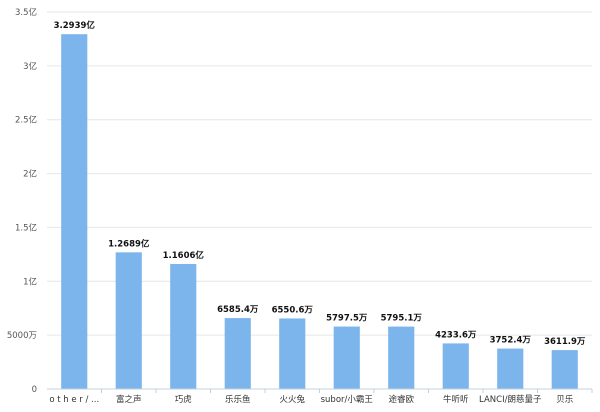 The height and width of the screenshot is (412, 600). Describe the element at coordinates (34, 390) in the screenshot. I see `y-tick-label: 0` at that location.